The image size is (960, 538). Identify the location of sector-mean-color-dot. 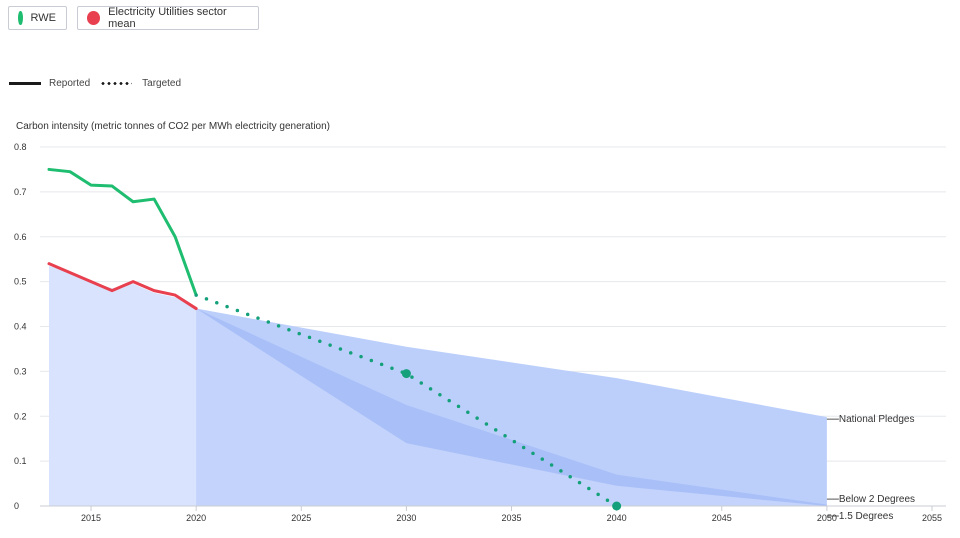
(94, 18).